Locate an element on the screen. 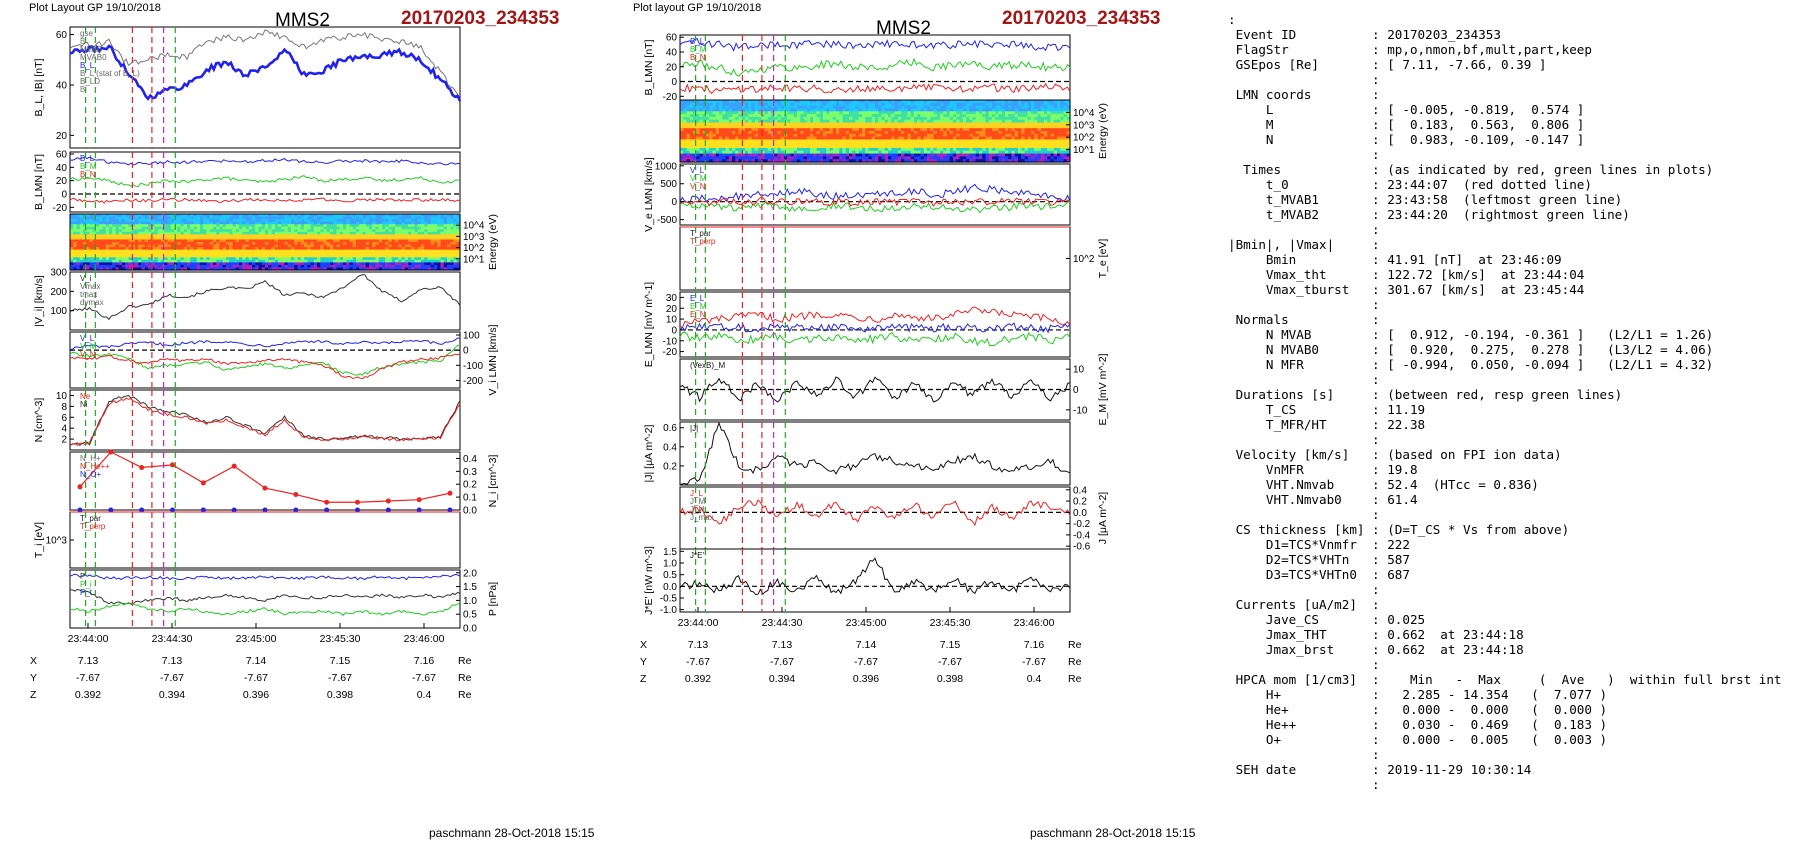 This screenshot has height=841, width=1804. data-point is located at coordinates (234, 510).